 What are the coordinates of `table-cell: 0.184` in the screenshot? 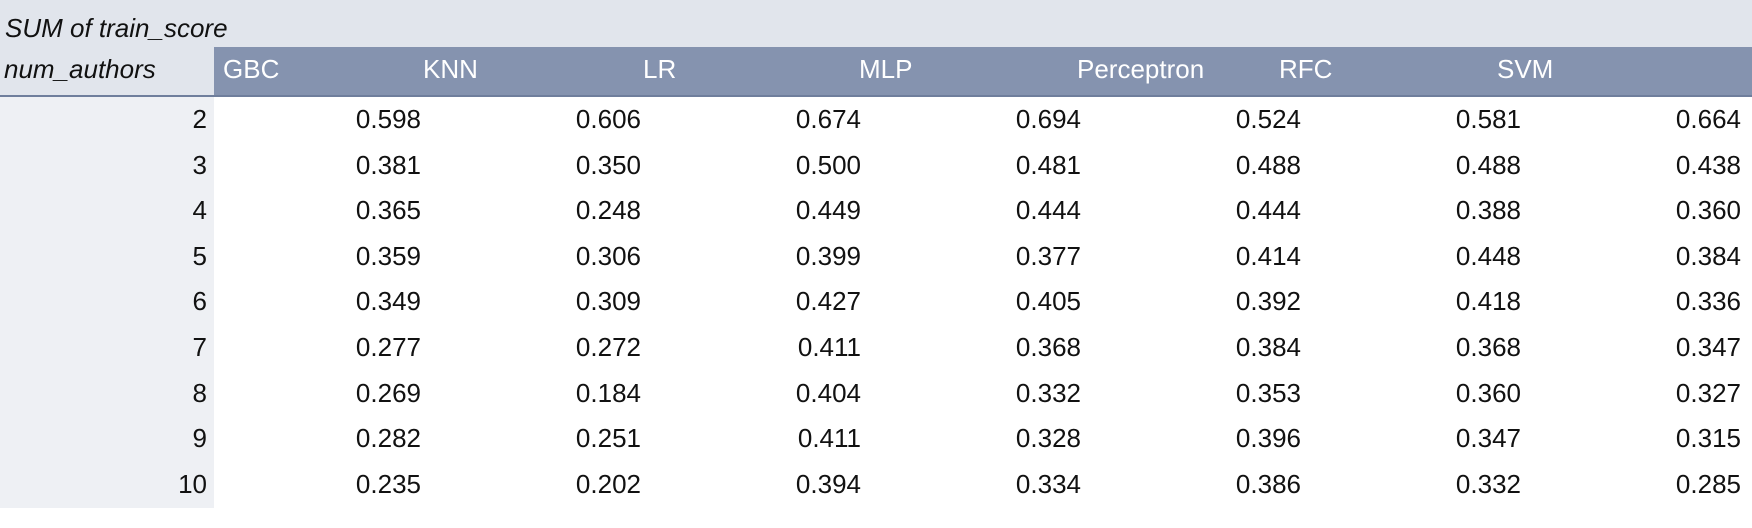 It's located at (537, 394).